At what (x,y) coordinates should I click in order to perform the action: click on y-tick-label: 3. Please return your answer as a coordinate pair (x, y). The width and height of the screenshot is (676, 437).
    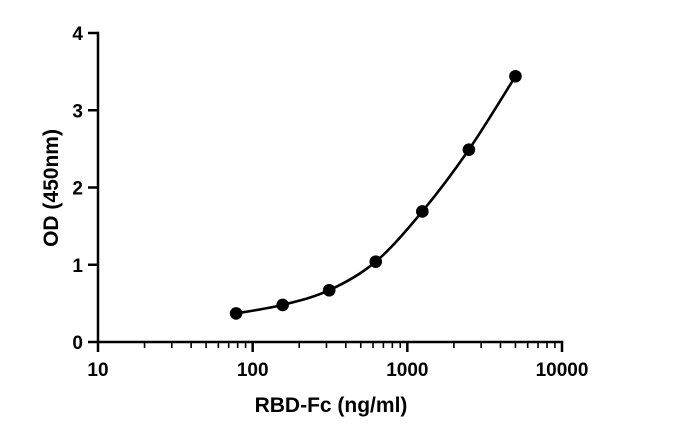
    Looking at the image, I should click on (77, 111).